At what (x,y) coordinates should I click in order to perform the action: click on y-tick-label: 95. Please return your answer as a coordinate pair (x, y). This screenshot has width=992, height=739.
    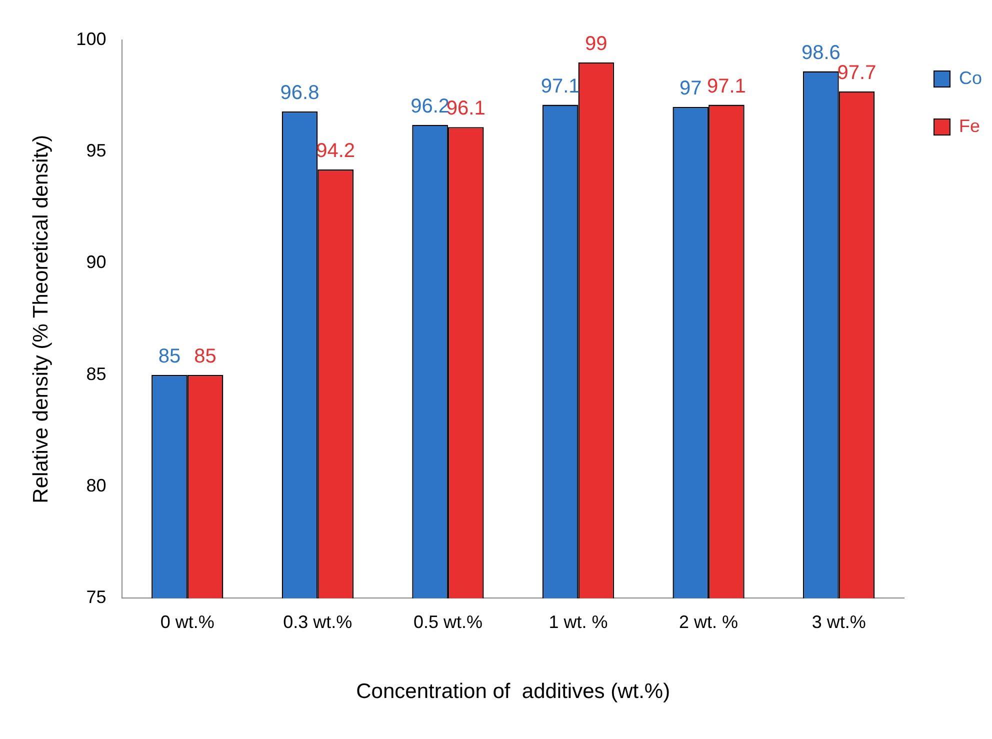
    Looking at the image, I should click on (96, 150).